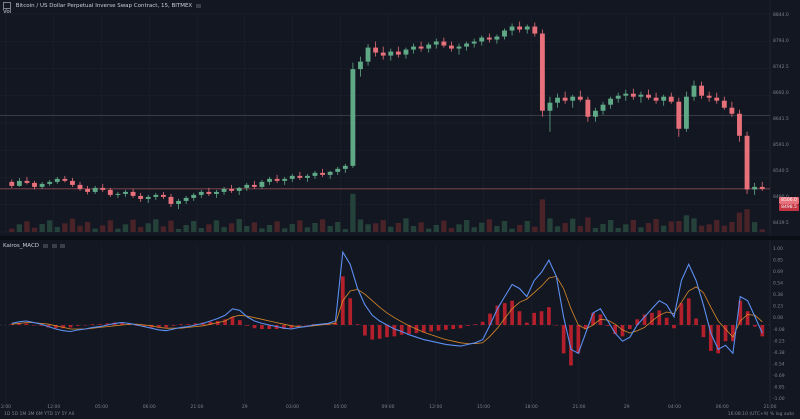  I want to click on indicator-visibility-icon, so click(45, 245).